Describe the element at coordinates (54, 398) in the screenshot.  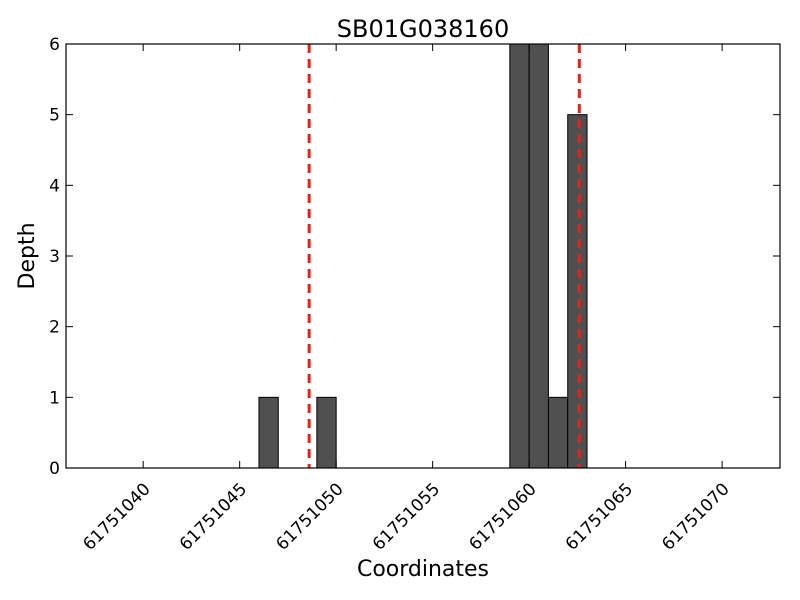
I see `y-tick-label-1: 1` at that location.